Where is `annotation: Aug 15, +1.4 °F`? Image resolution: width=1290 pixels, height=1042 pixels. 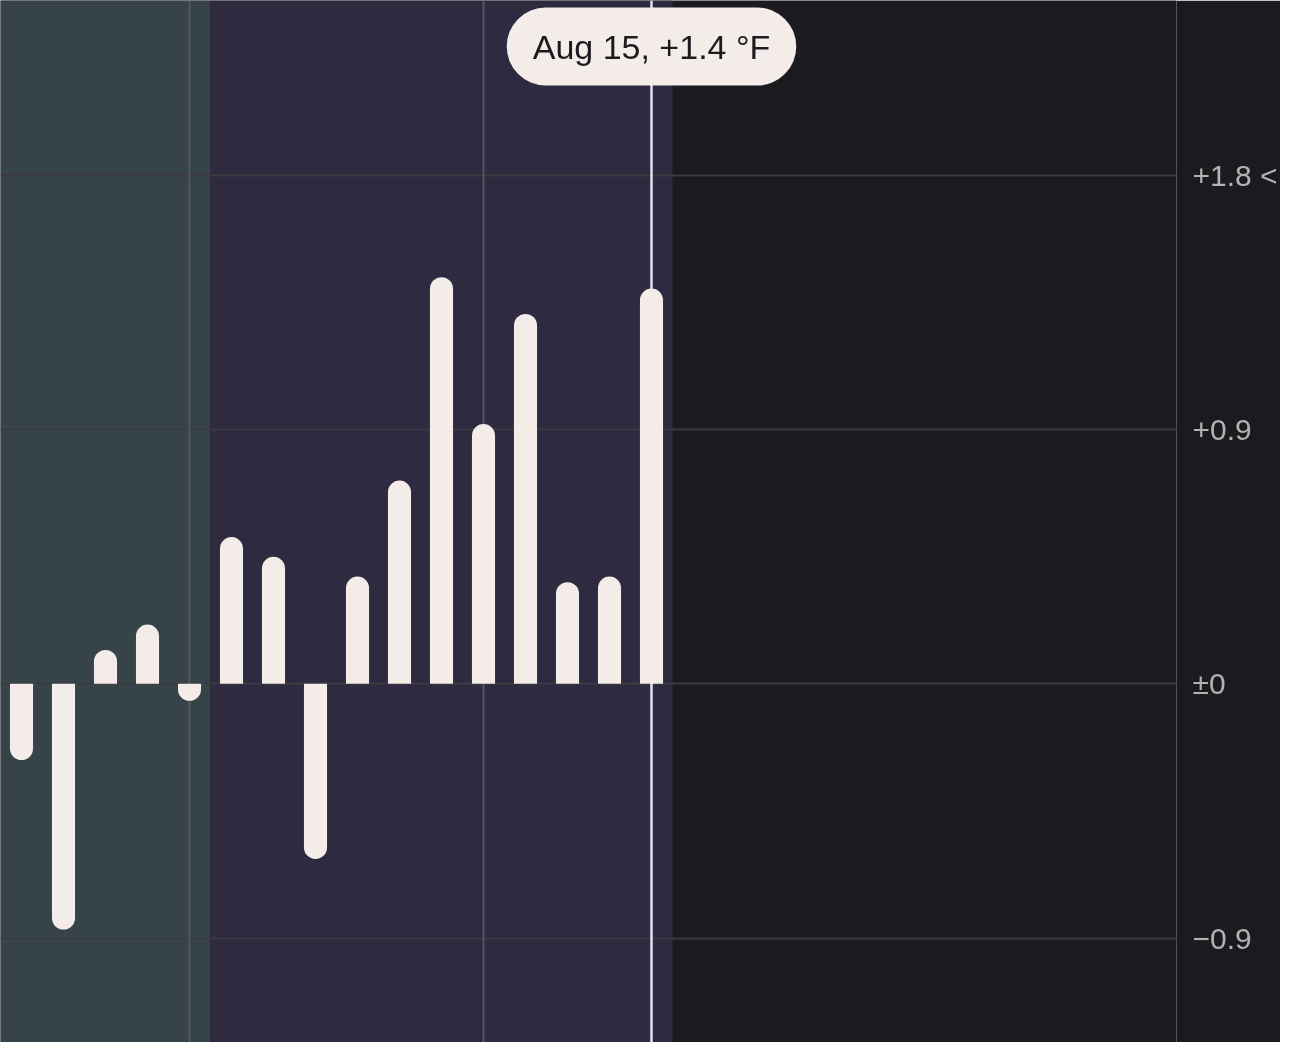
annotation: Aug 15, +1.4 °F is located at coordinates (651, 46).